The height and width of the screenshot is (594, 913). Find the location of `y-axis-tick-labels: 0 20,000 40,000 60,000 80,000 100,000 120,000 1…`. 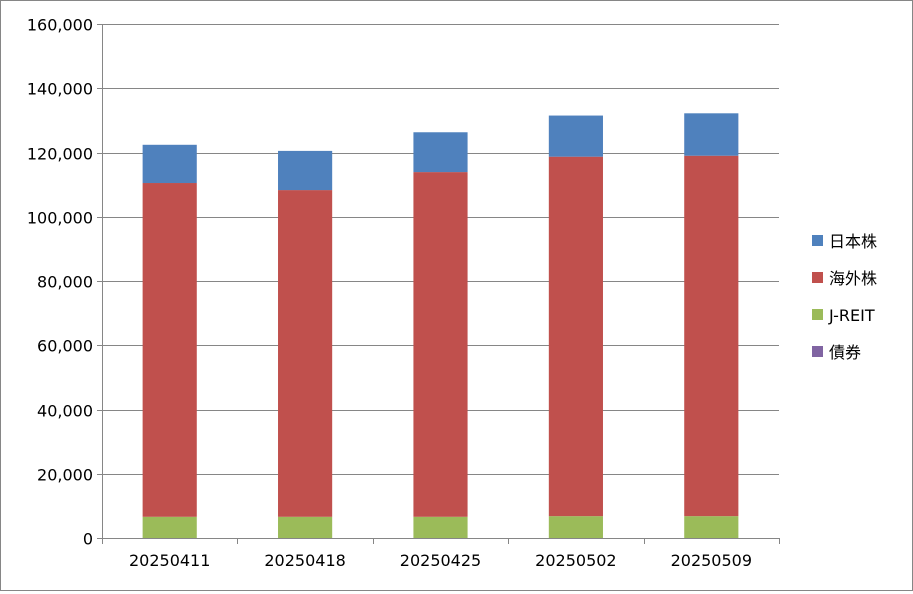

y-axis-tick-labels: 0 20,000 40,000 60,000 80,000 100,000 120,000 1… is located at coordinates (60, 282).